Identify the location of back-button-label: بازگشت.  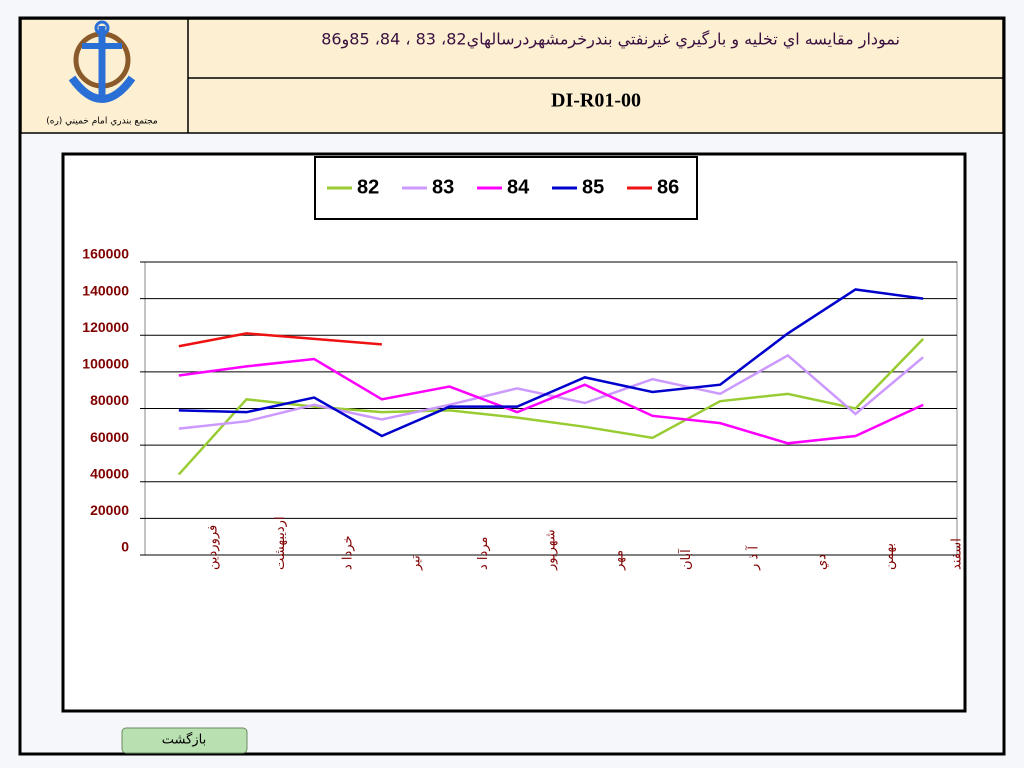
(184, 740).